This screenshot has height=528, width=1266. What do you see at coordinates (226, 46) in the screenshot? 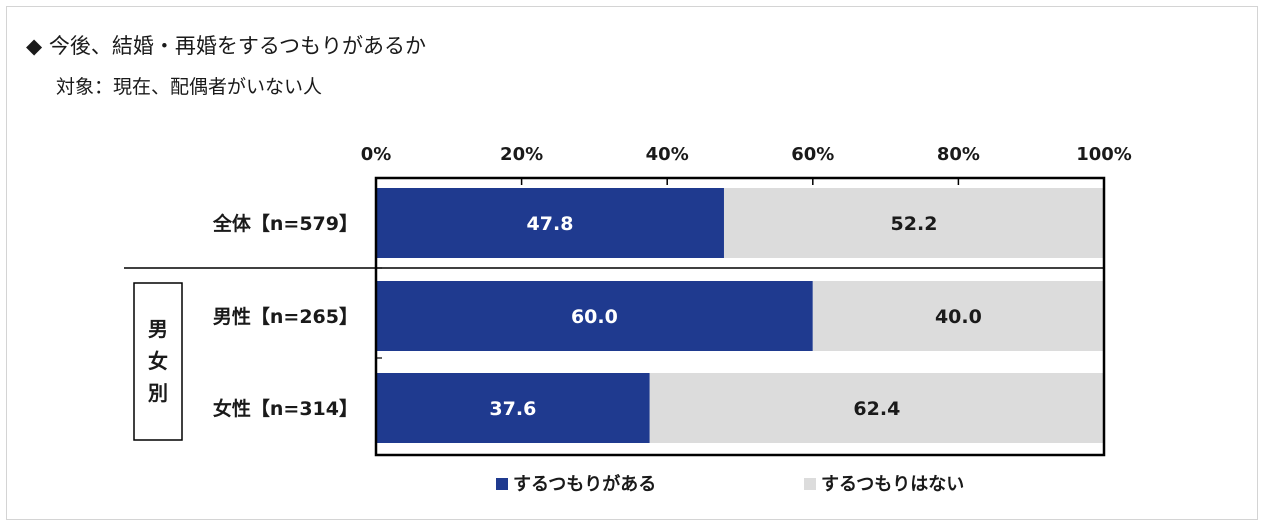
I see `chart-title: ◆ 今後、結婚・再婚をするつもりがあるか` at bounding box center [226, 46].